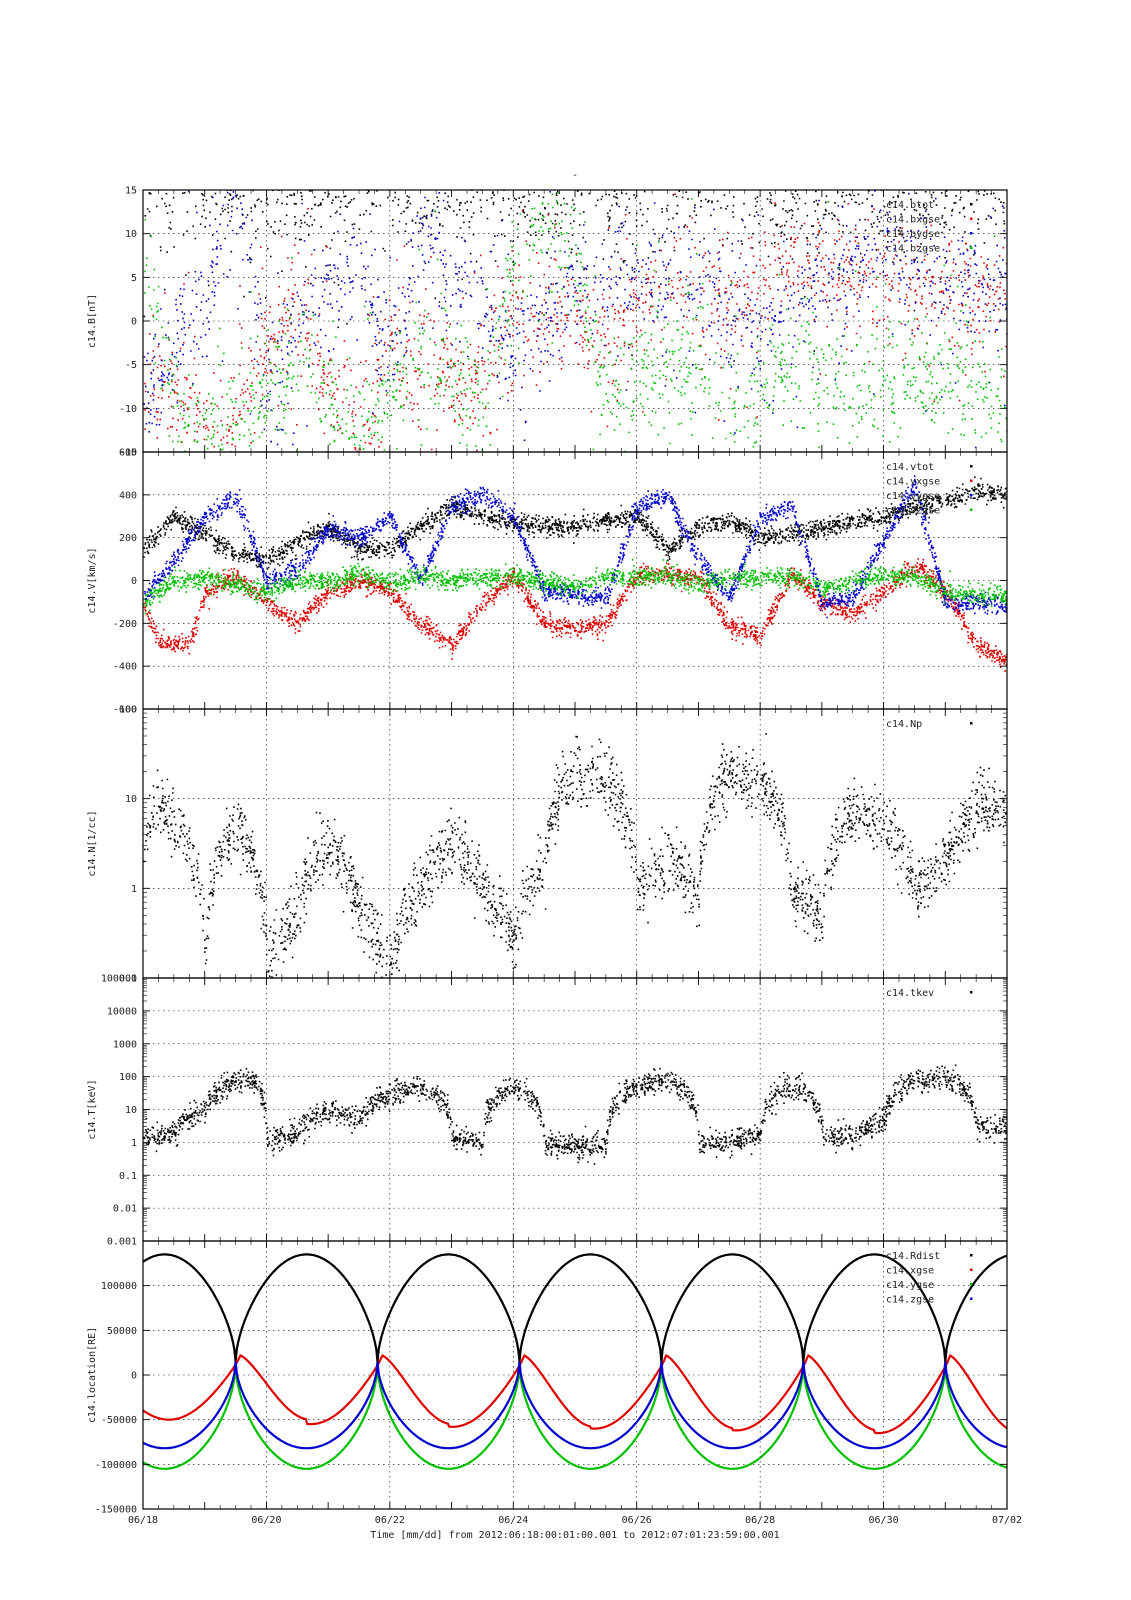 This screenshot has height=1600, width=1131. I want to click on series-points-c14-bygse, so click(575, 319).